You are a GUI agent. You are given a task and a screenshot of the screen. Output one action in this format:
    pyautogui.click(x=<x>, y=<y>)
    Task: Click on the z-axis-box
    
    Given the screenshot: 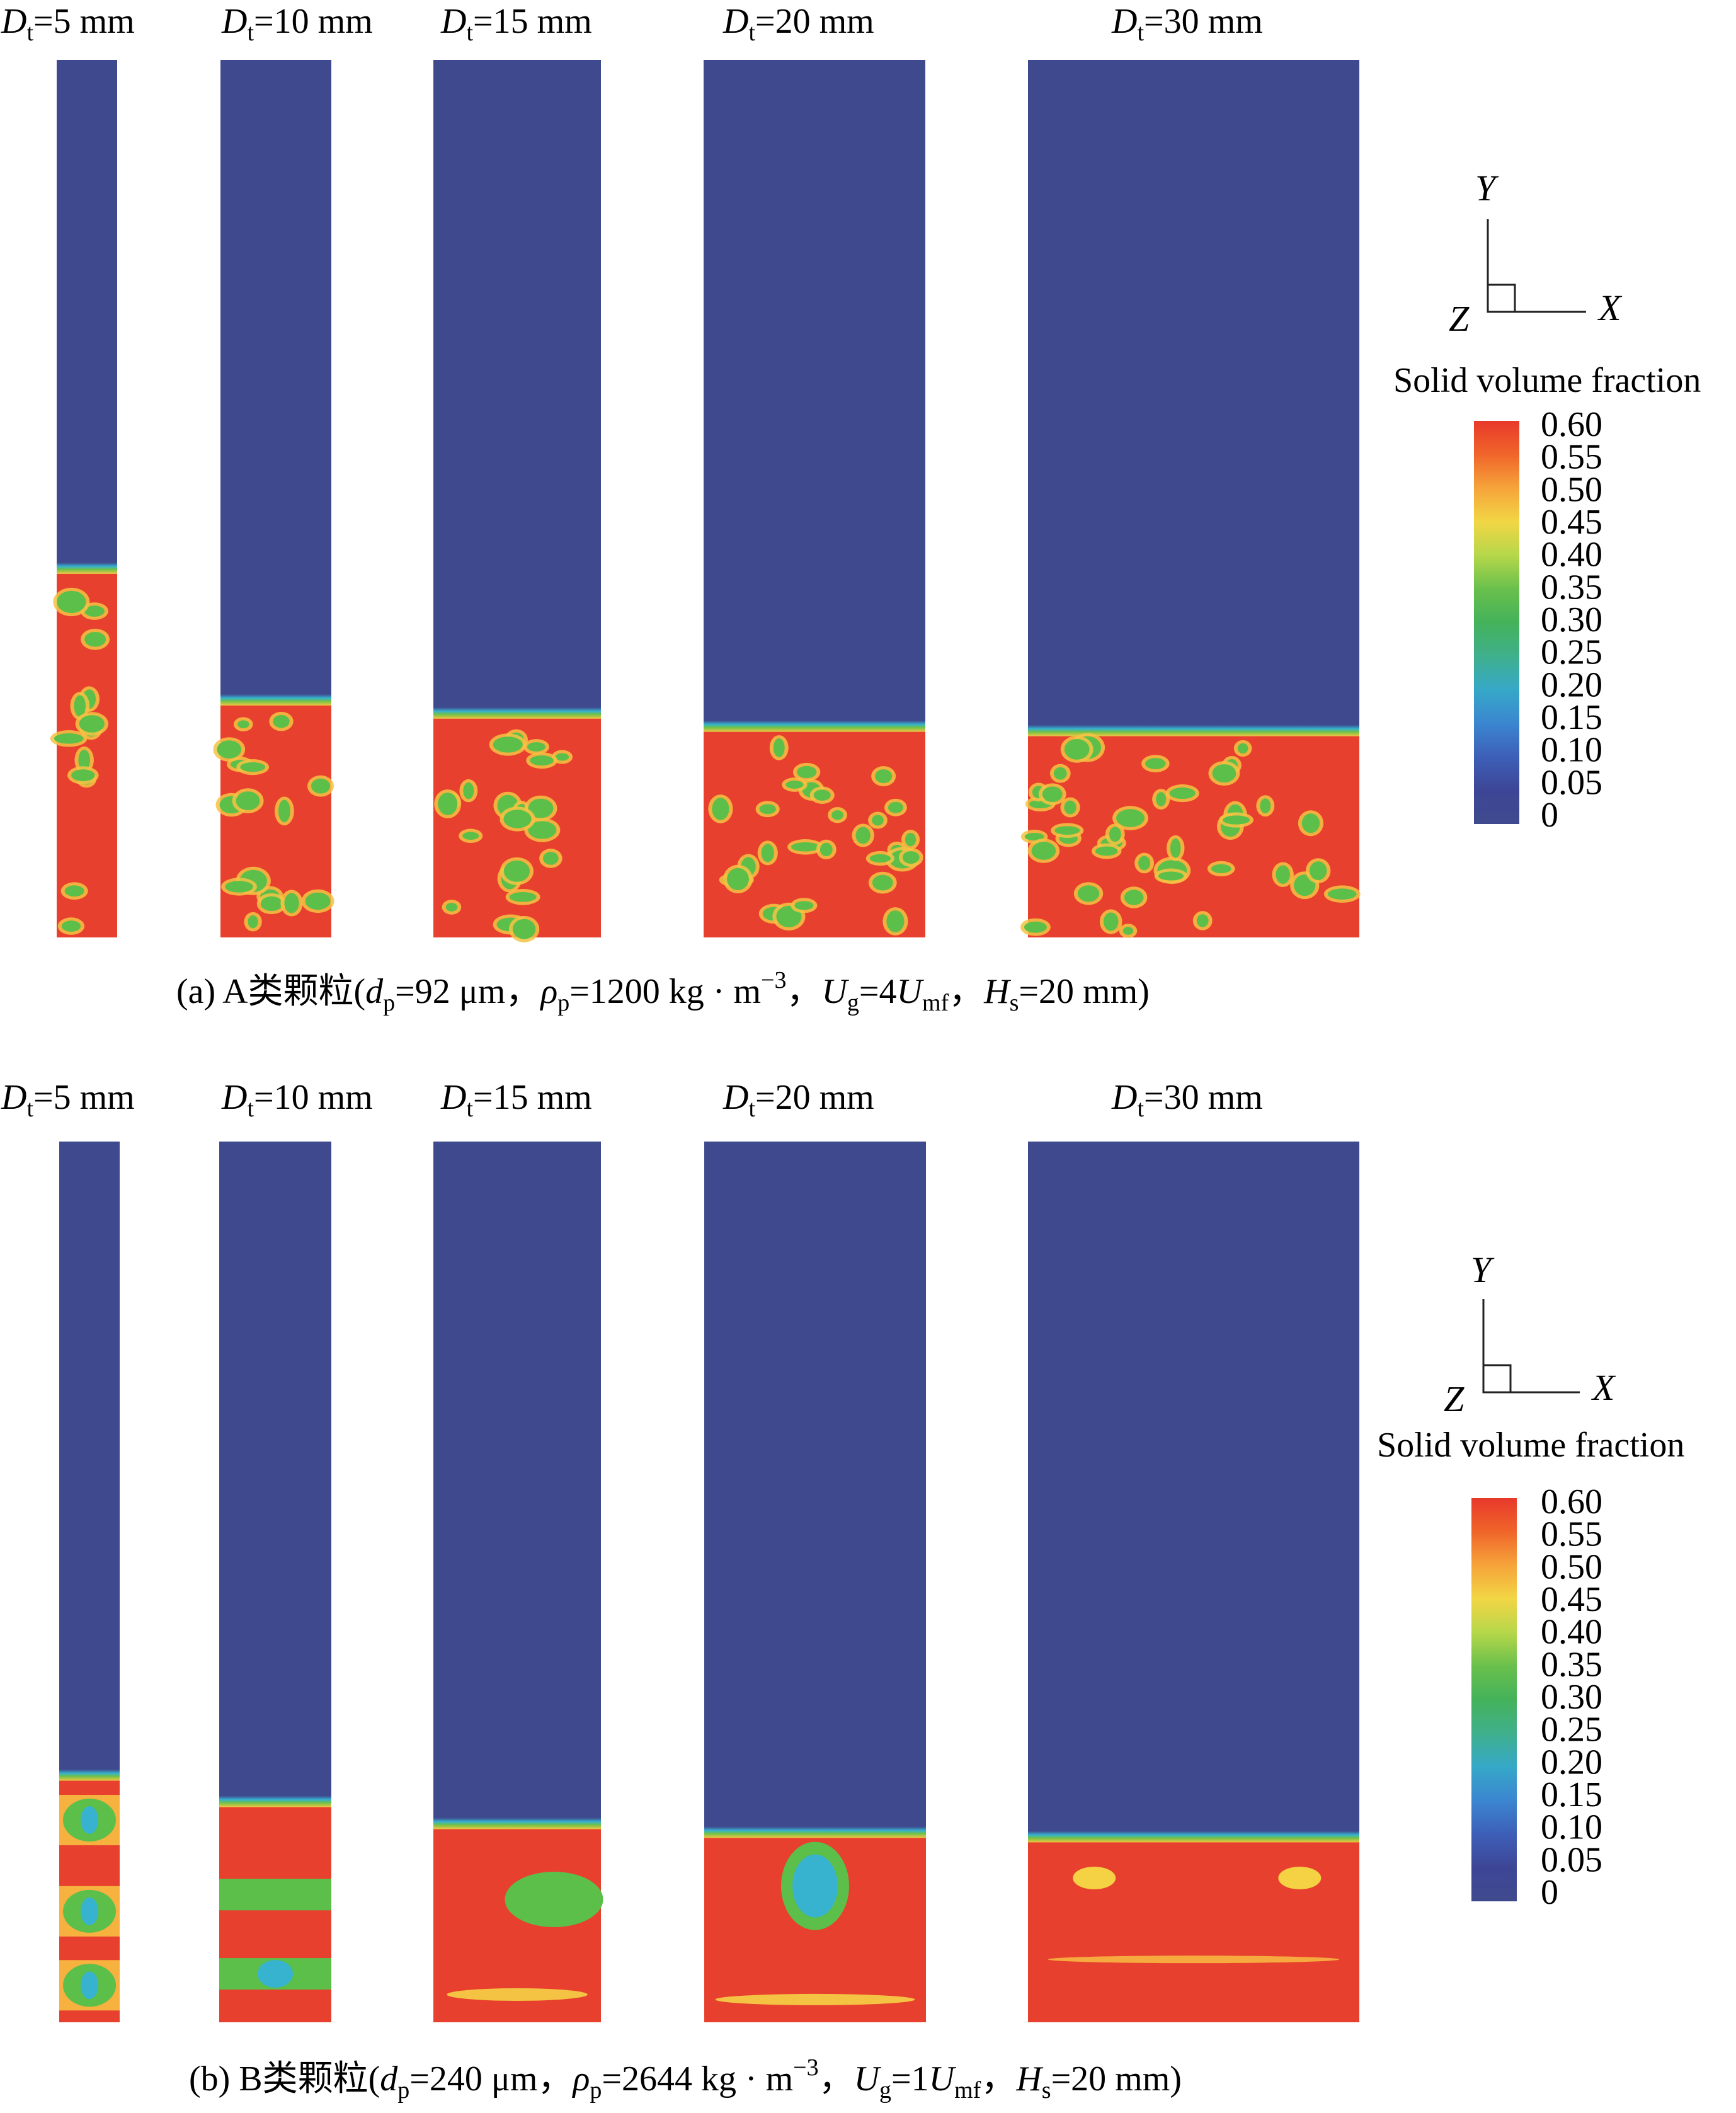 What is the action you would take?
    pyautogui.click(x=1497, y=1379)
    